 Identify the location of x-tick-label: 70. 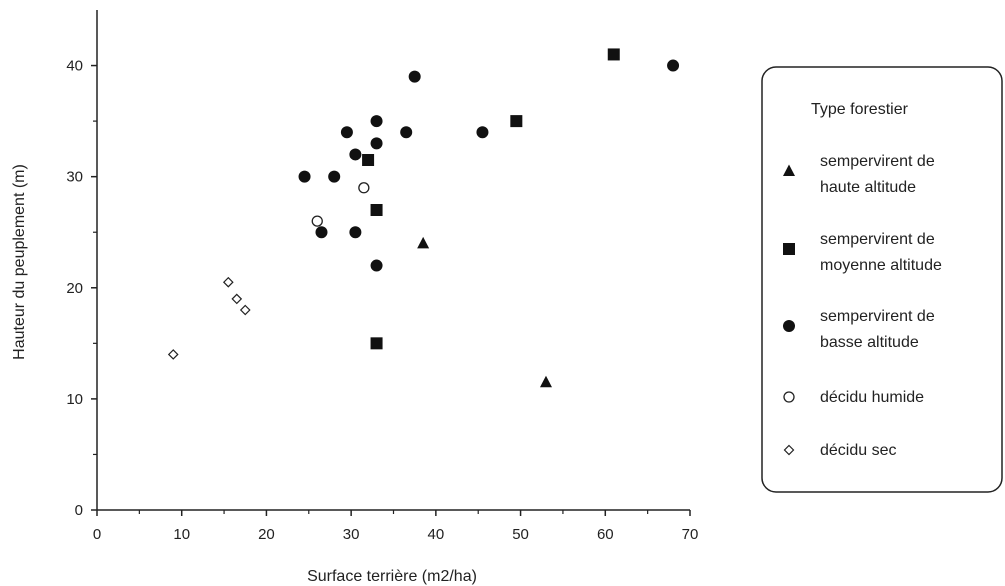
(690, 534).